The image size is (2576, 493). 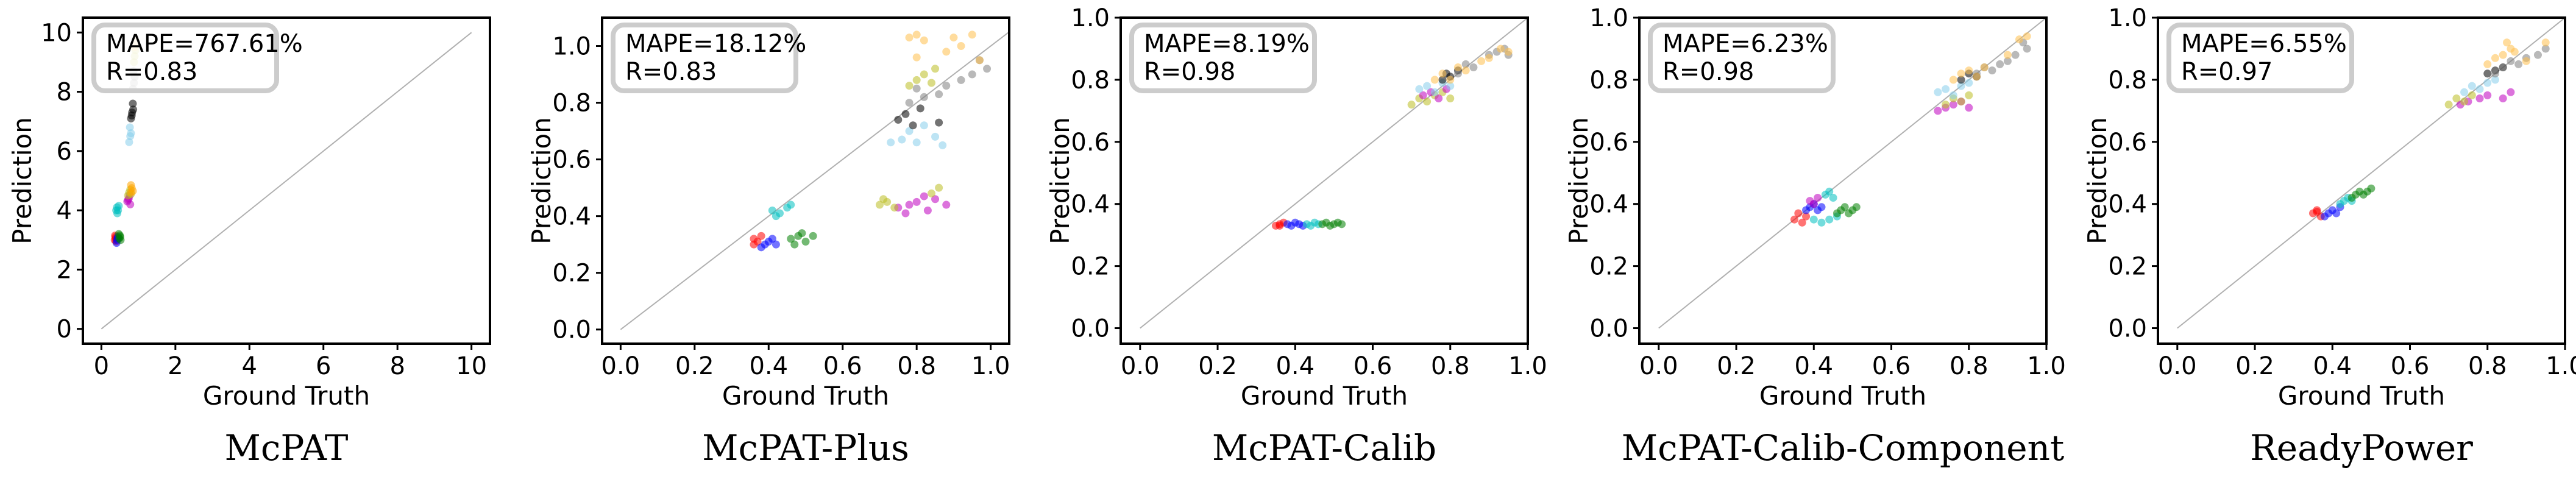 I want to click on y-tick-label: 0.6, so click(x=572, y=160).